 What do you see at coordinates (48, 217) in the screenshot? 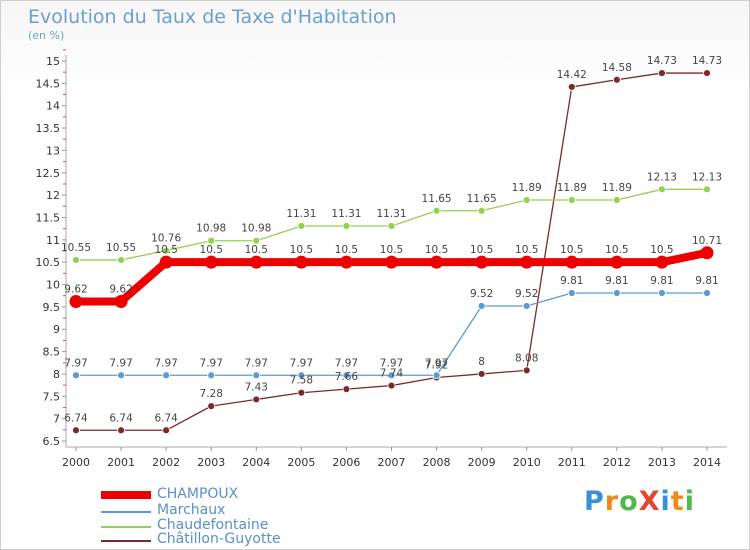
I see `y-tick-label: 11.5` at bounding box center [48, 217].